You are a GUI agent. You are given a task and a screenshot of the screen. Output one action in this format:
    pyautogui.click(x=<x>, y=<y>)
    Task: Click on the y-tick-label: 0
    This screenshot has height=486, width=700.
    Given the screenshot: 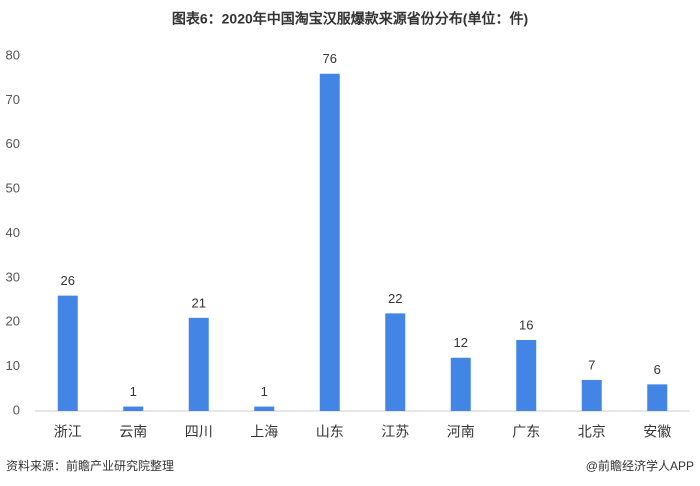 What is the action you would take?
    pyautogui.click(x=16, y=409)
    